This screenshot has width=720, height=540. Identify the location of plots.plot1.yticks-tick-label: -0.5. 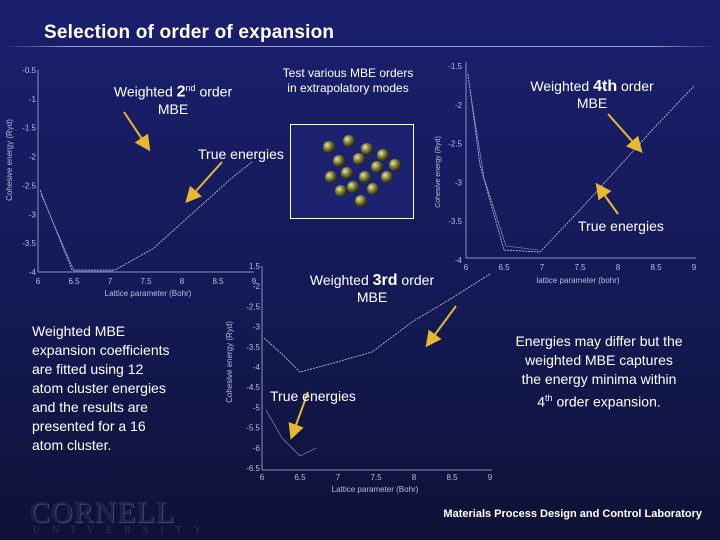
(29, 70).